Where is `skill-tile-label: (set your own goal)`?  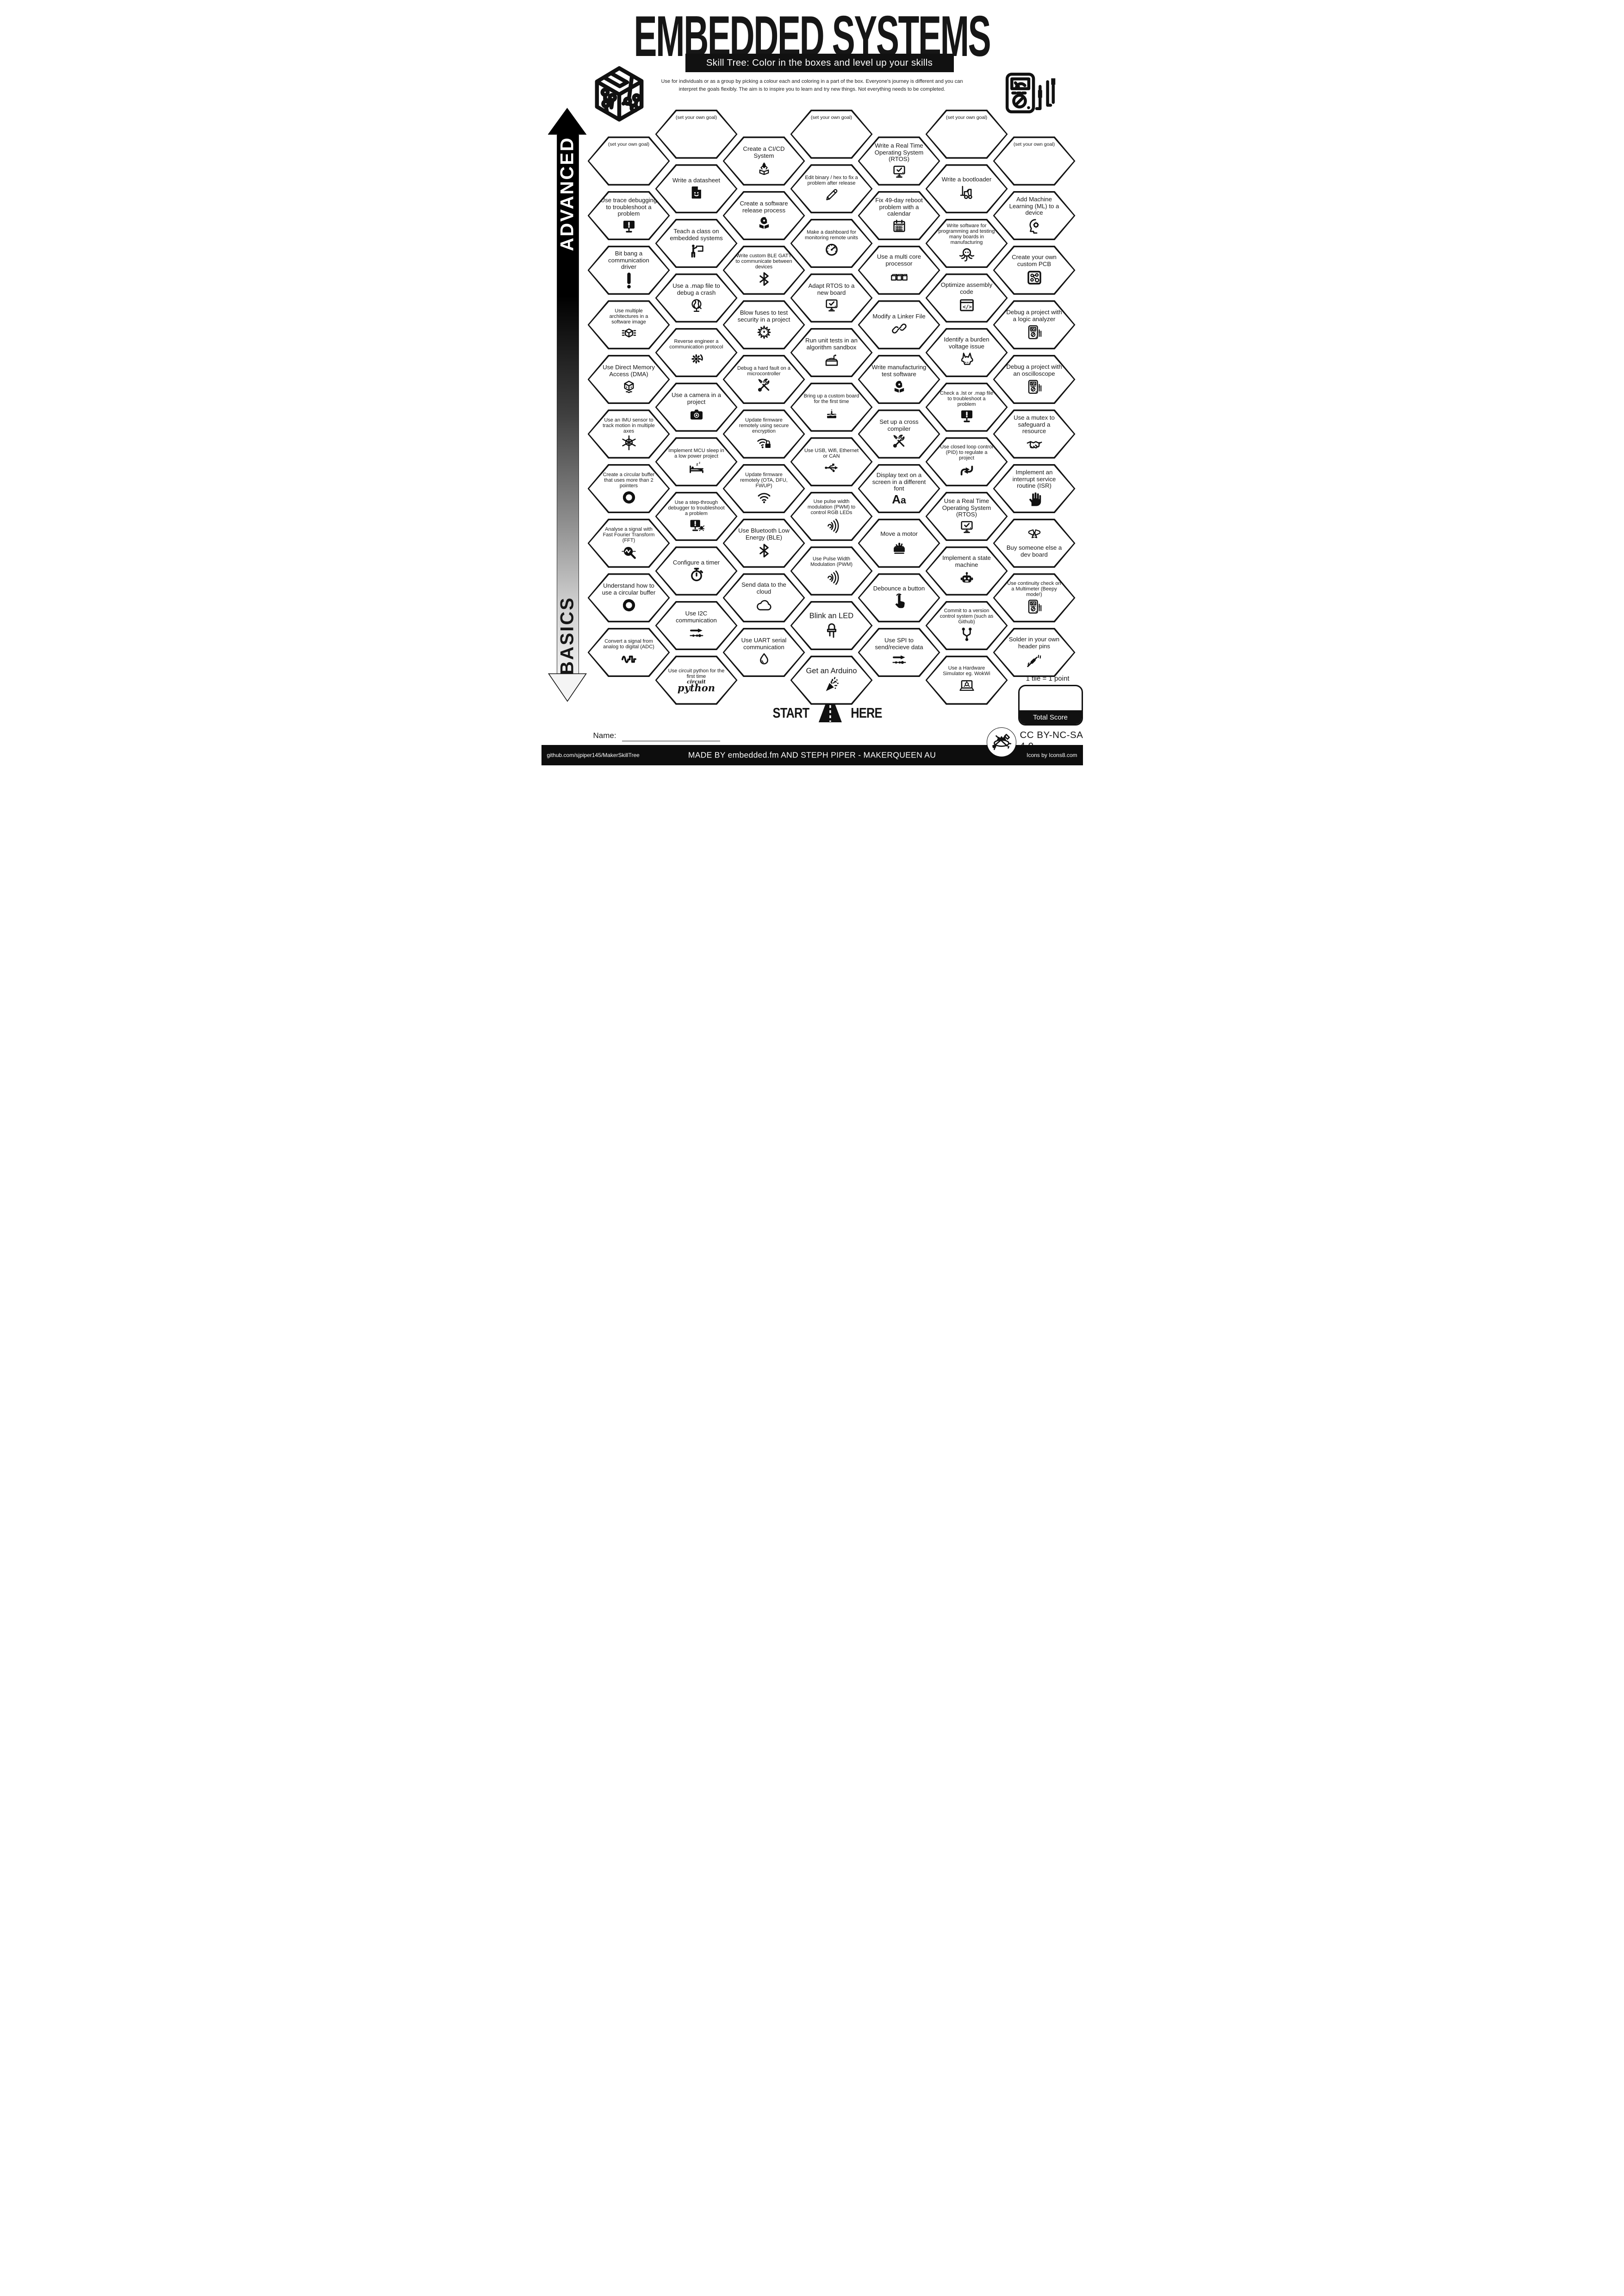
skill-tile-label: (set your own goal) is located at coordinates (1034, 145).